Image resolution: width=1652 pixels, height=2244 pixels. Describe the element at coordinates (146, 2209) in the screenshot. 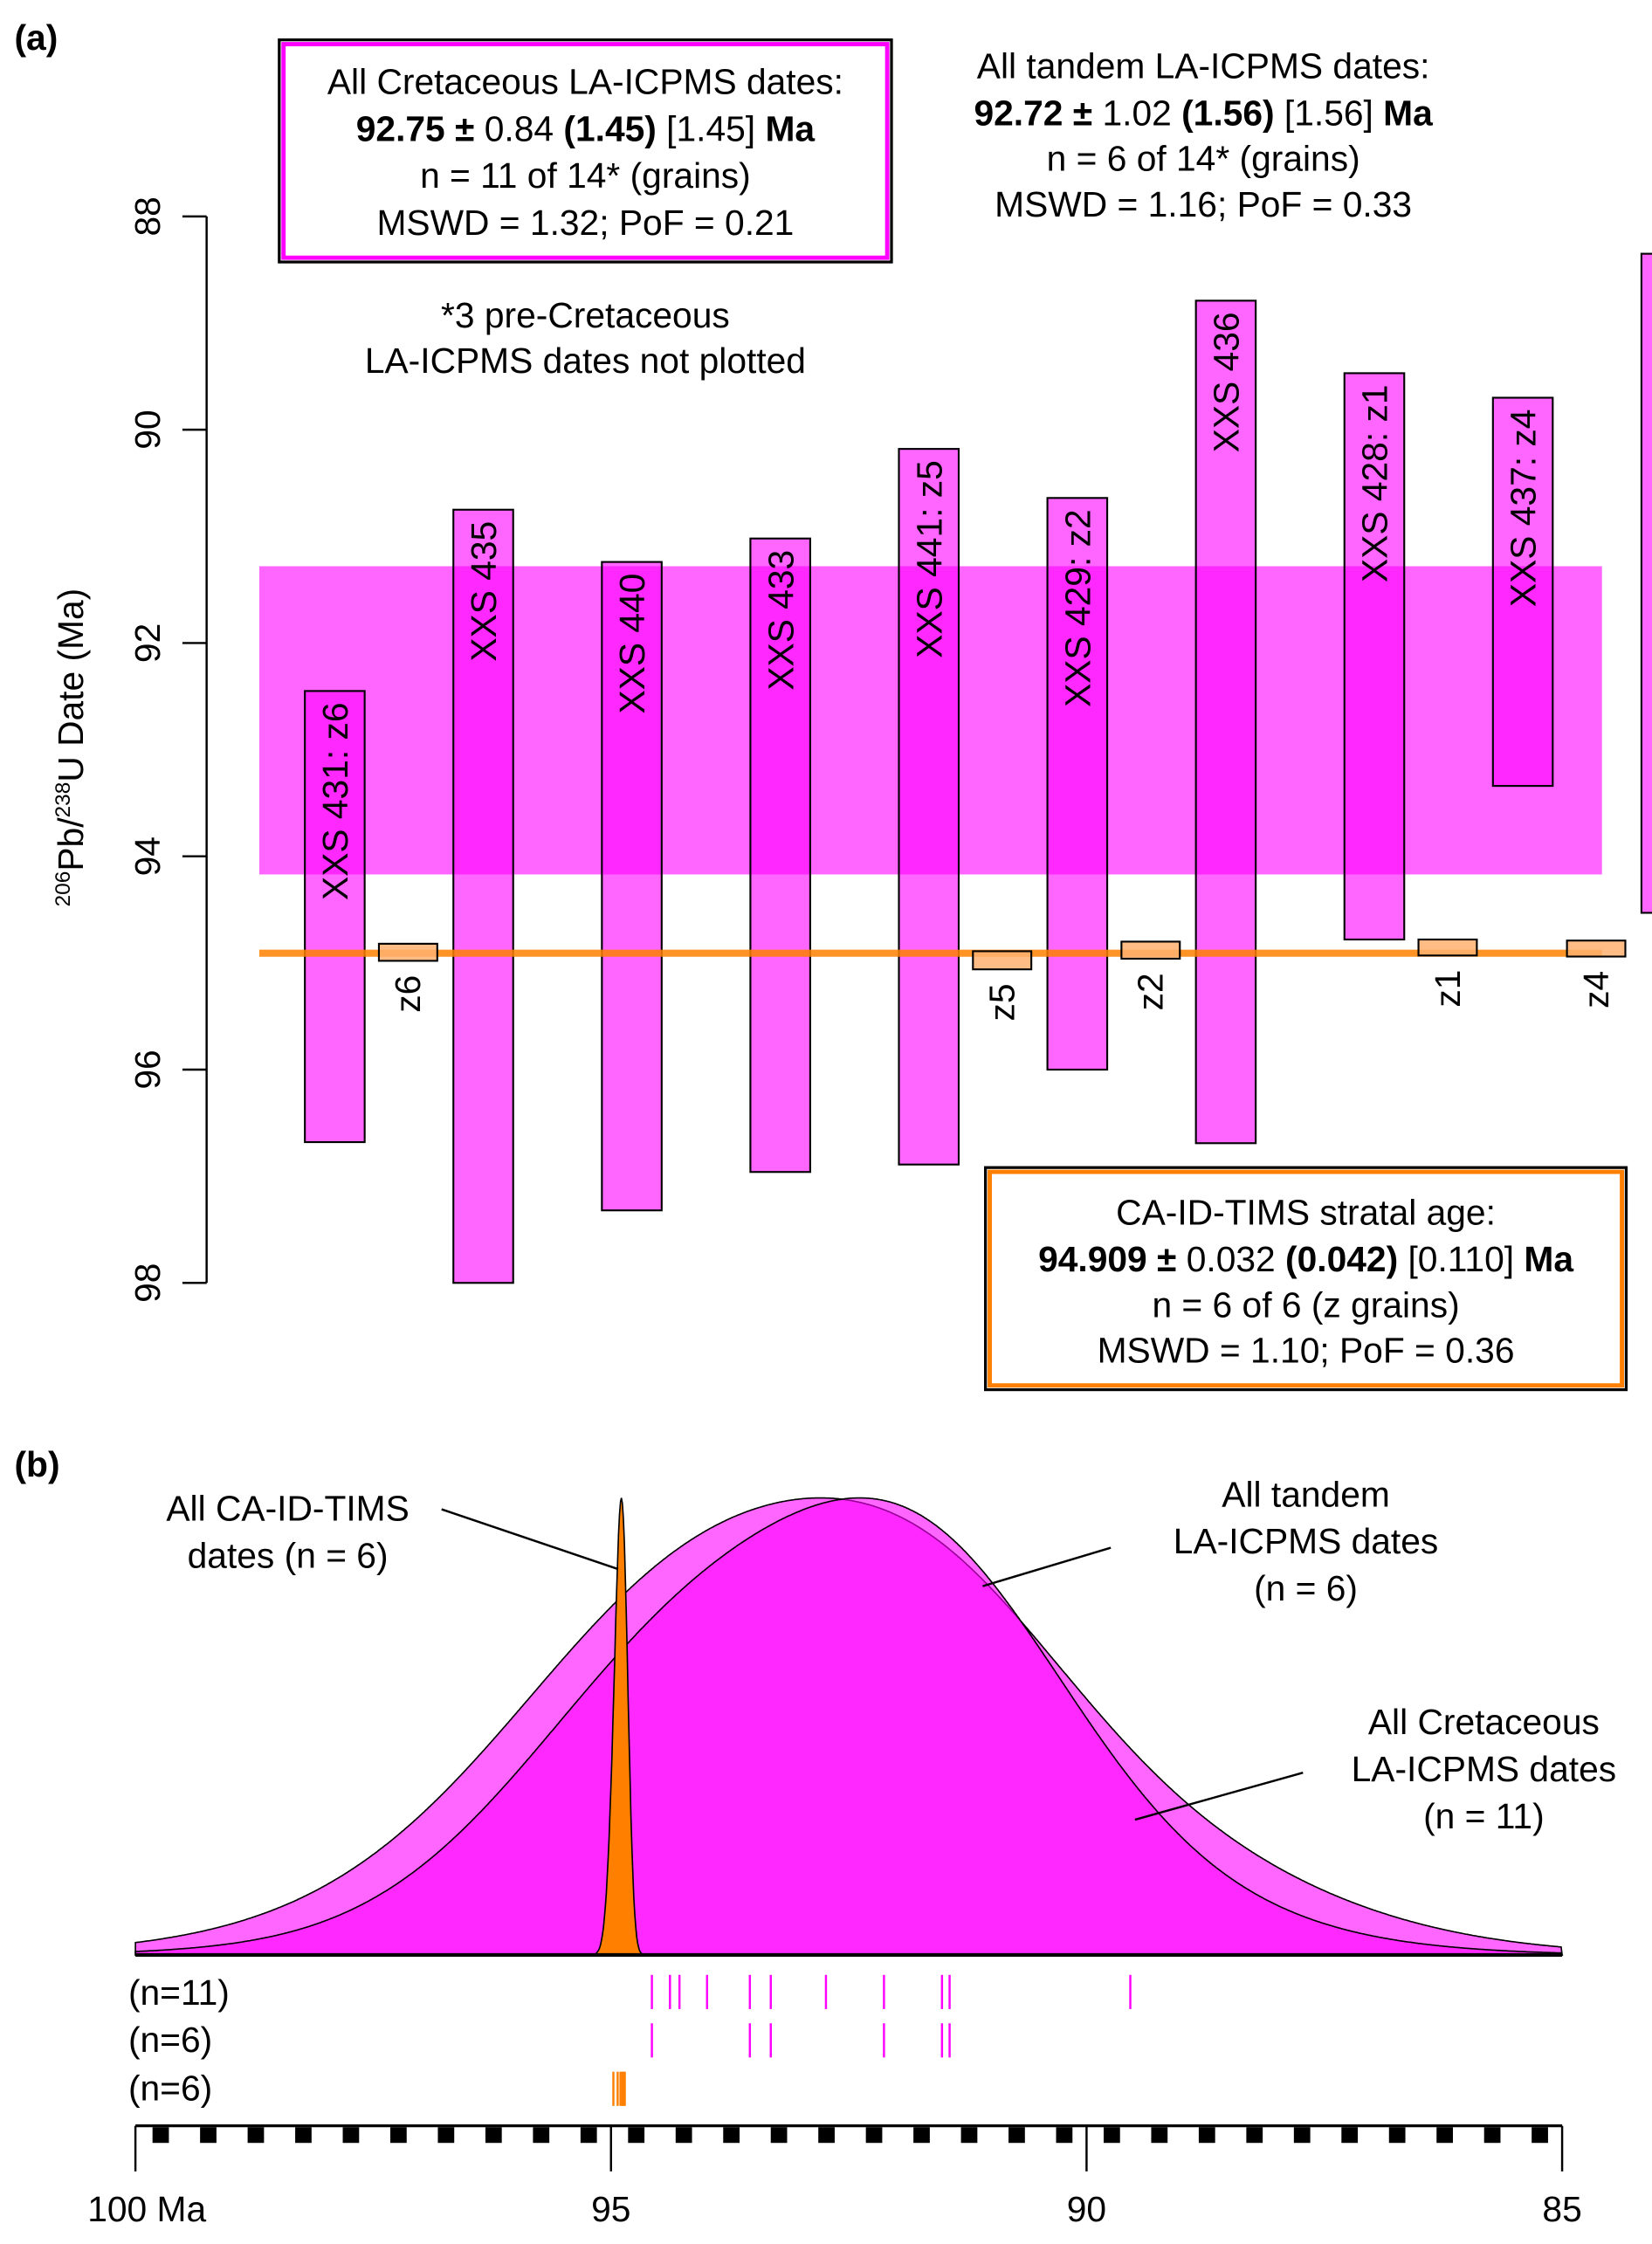

I see `x-tick-label: 100 Ma` at that location.